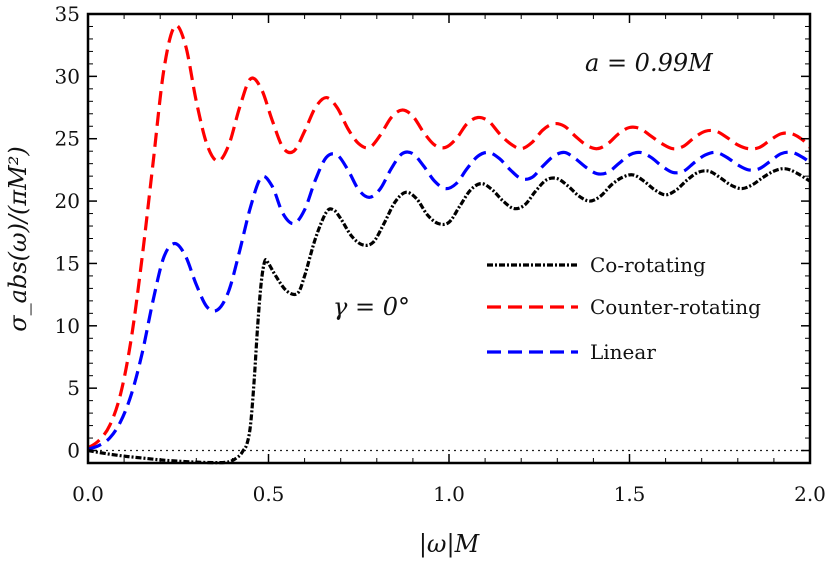  What do you see at coordinates (67, 14) in the screenshot?
I see `y-tick-label: 35` at bounding box center [67, 14].